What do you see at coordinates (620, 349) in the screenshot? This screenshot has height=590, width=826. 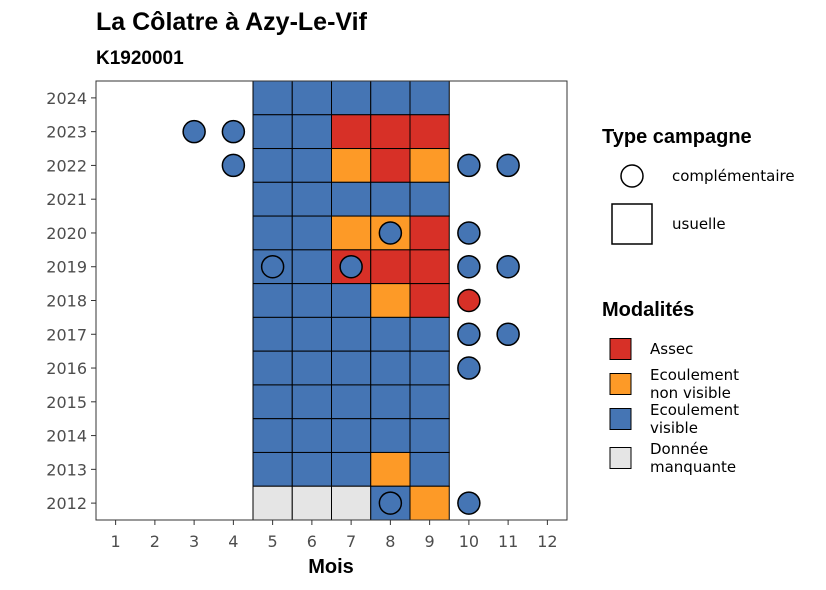 I see `legend-swatch-assec` at bounding box center [620, 349].